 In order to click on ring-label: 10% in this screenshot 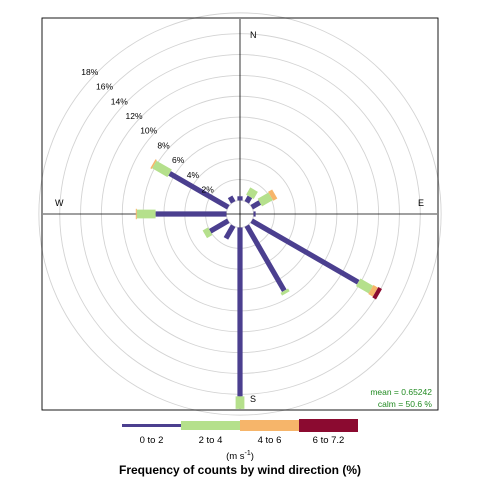, I will do `click(148, 131)`.